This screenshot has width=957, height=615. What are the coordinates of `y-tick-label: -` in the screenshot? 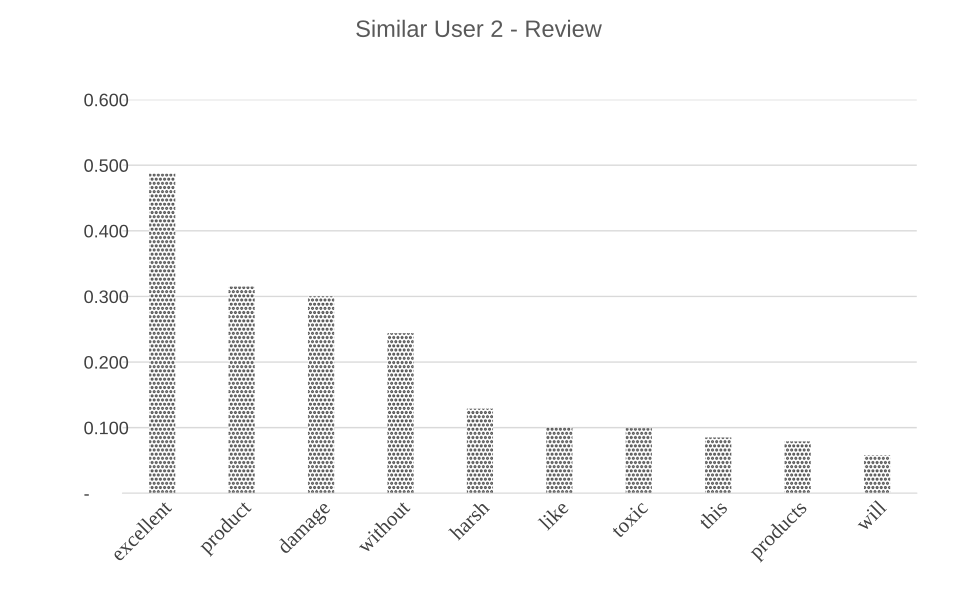 It's located at (86, 495).